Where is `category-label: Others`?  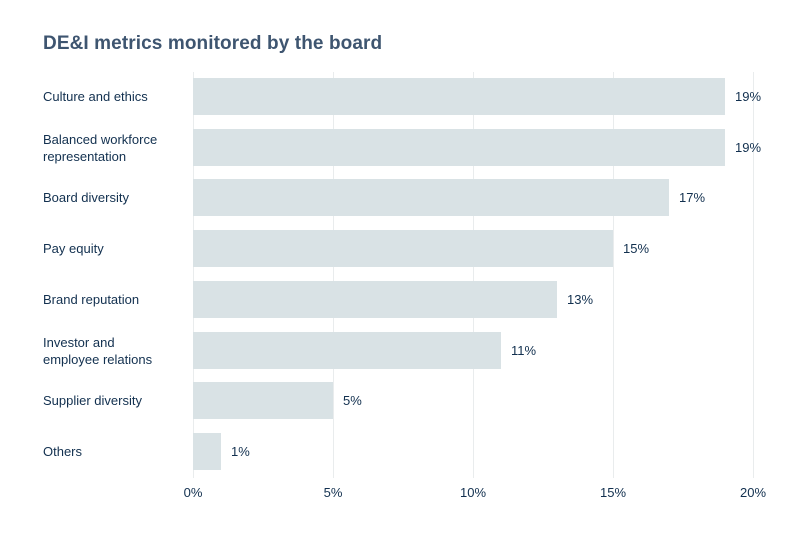 category-label: Others is located at coordinates (63, 451).